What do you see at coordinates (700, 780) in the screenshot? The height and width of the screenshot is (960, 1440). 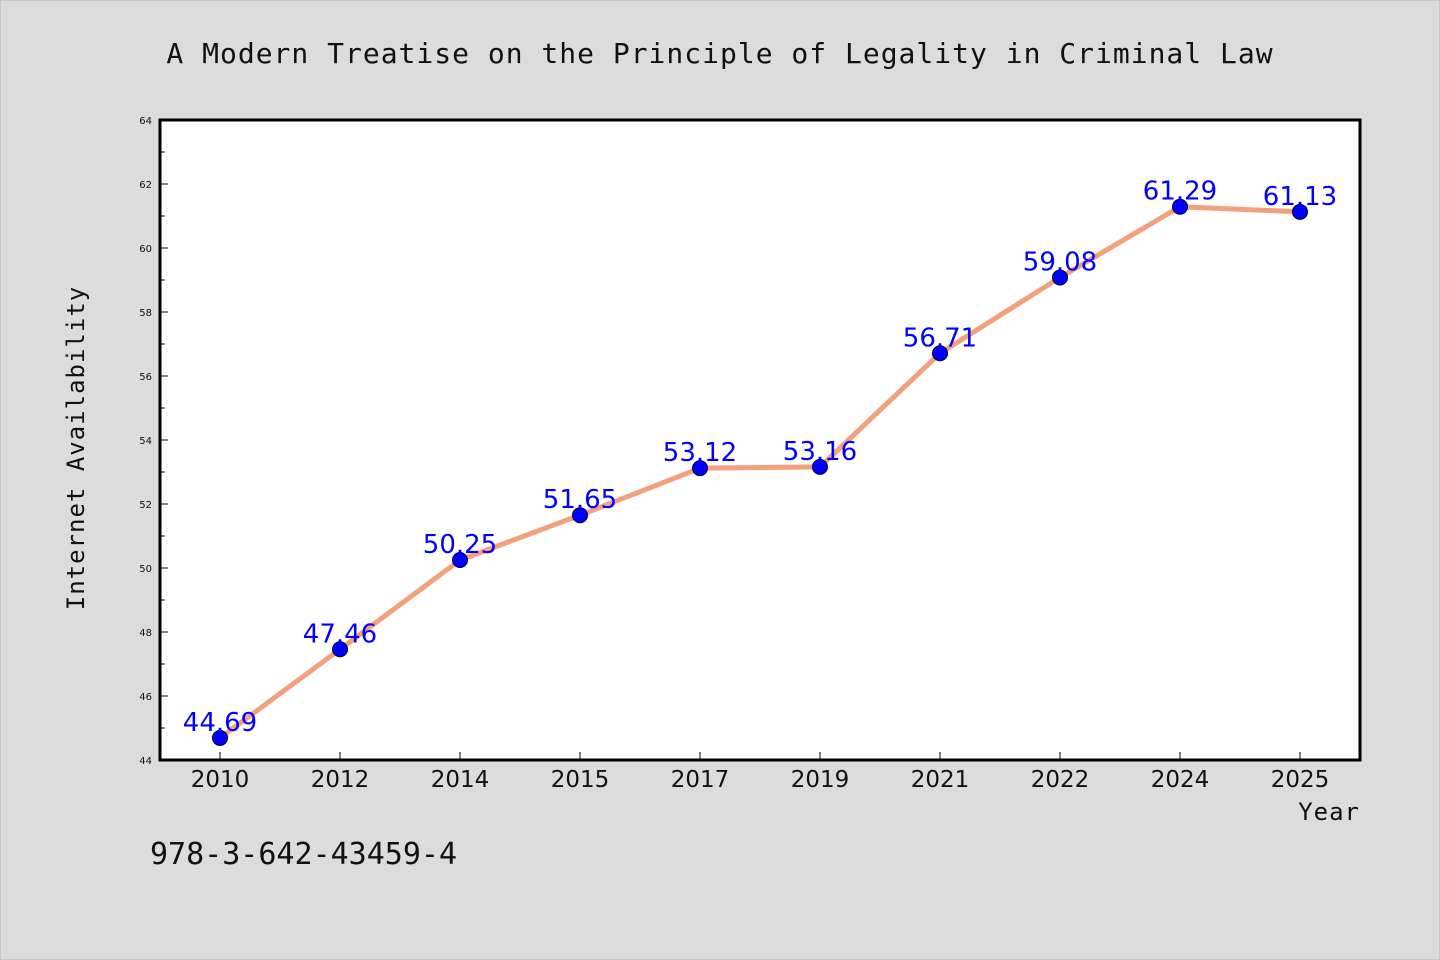 I see `x-tick-label: 2017` at bounding box center [700, 780].